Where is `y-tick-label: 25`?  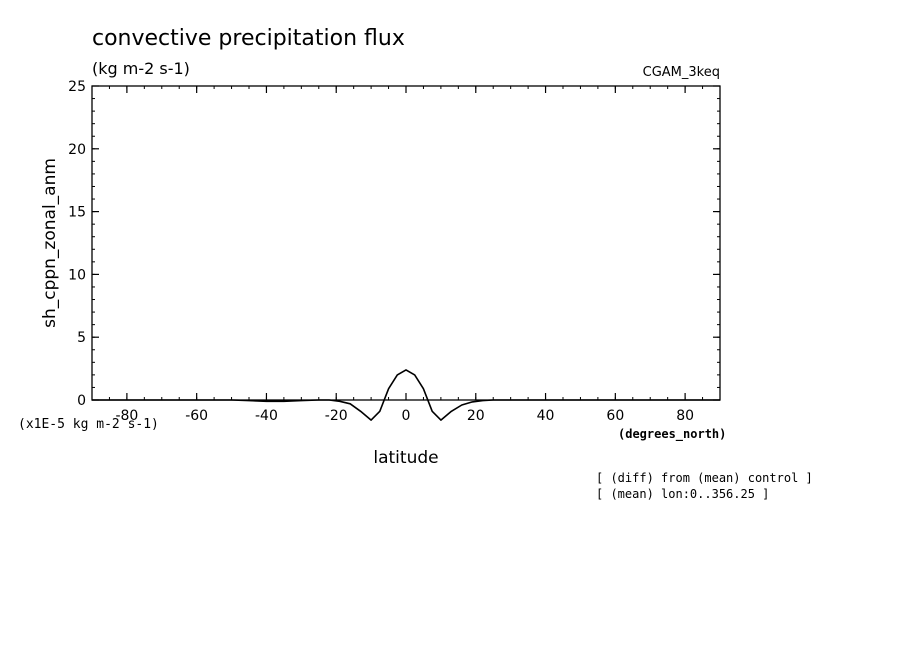
y-tick-label: 25 is located at coordinates (77, 87).